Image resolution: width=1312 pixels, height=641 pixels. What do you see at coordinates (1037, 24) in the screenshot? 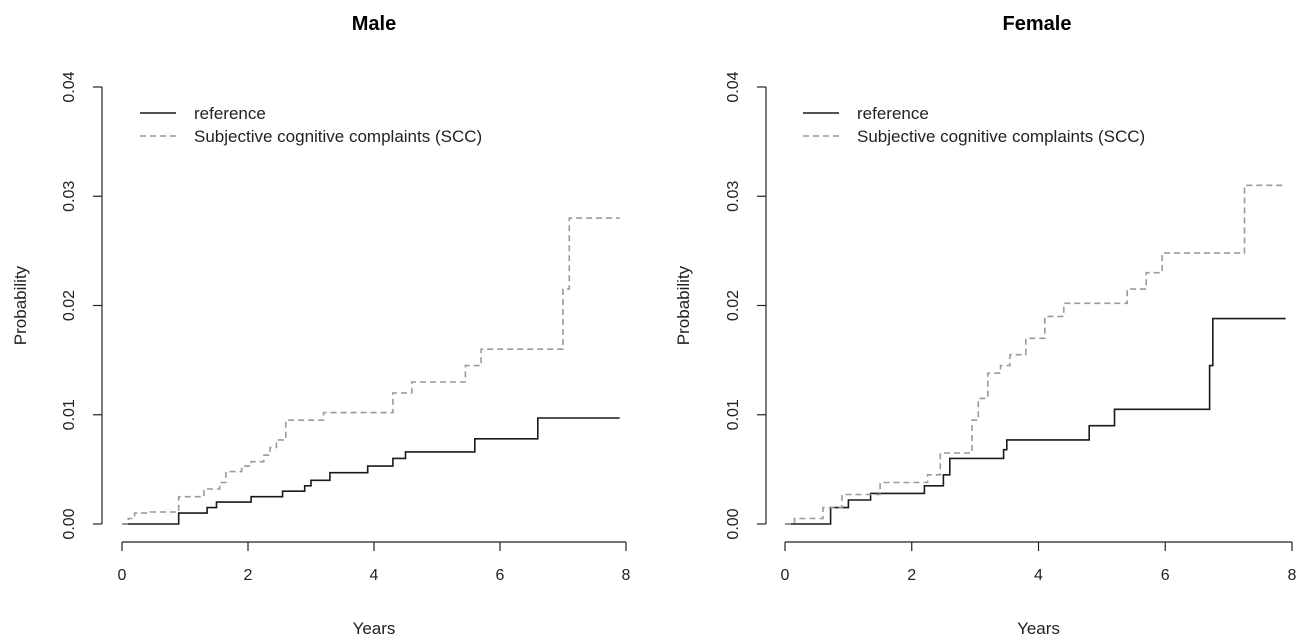
I see `chart-title: Female` at bounding box center [1037, 24].